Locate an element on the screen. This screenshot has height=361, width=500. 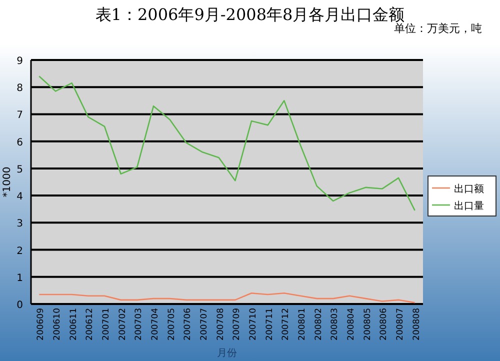
y-tick-label: 4 is located at coordinates (19, 197).